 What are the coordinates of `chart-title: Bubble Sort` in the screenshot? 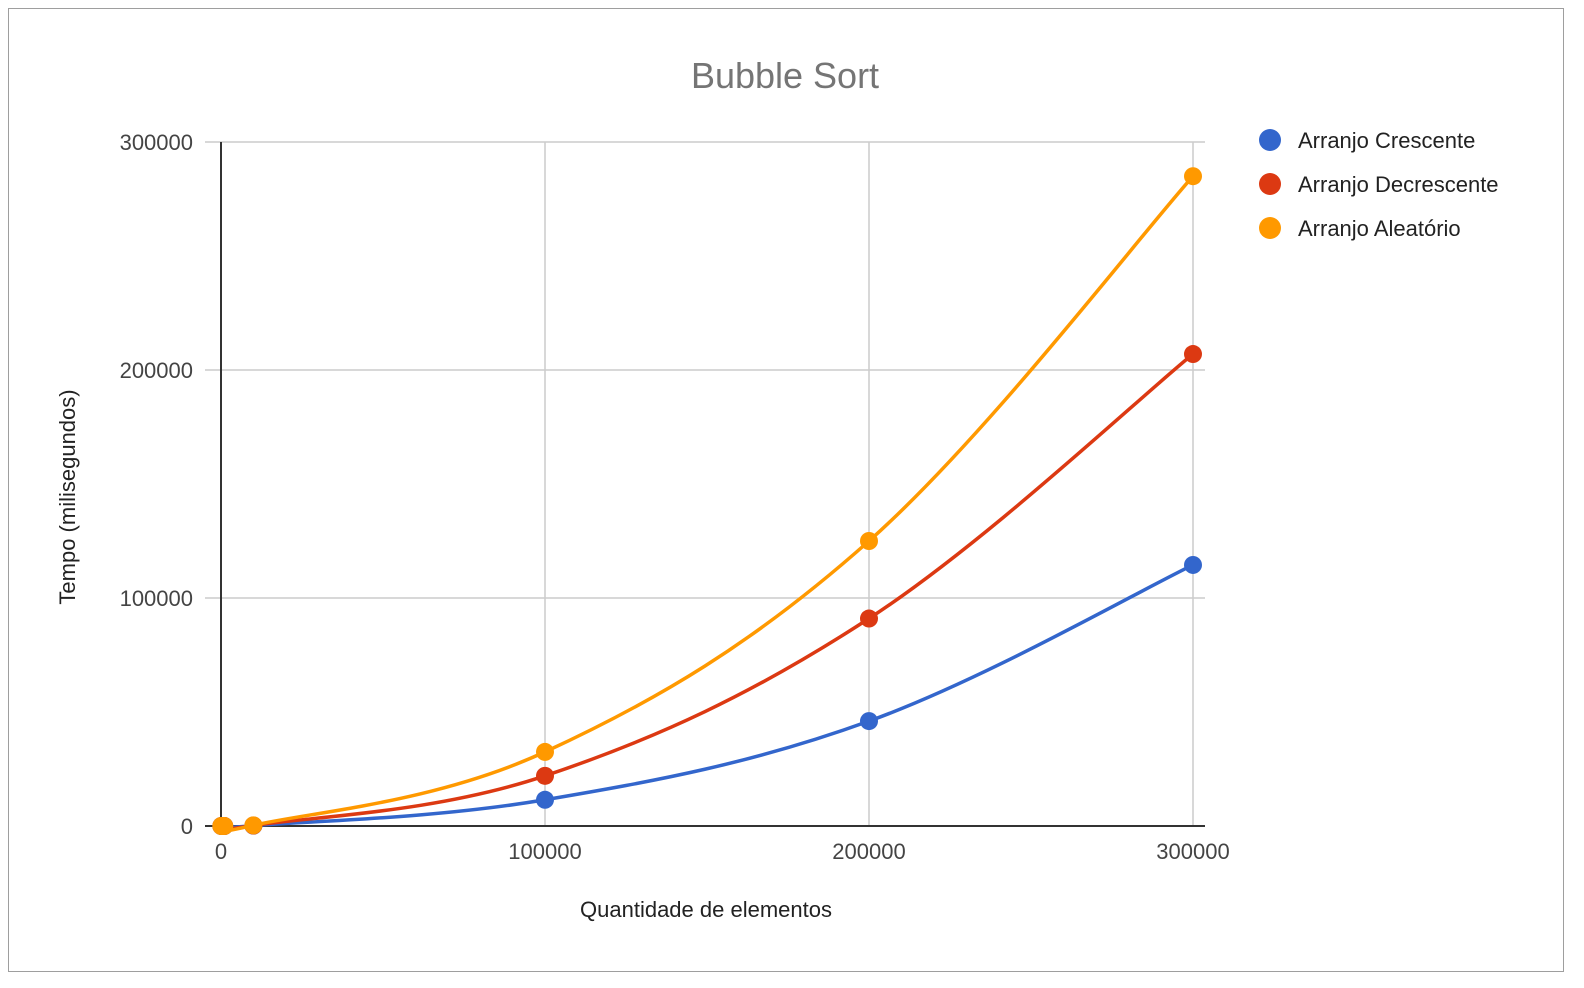 It's located at (785, 75).